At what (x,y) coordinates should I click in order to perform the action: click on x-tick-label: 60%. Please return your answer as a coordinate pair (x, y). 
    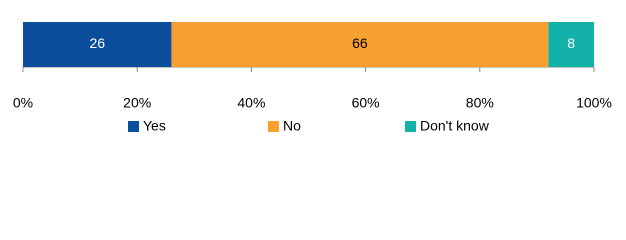
    Looking at the image, I should click on (366, 103).